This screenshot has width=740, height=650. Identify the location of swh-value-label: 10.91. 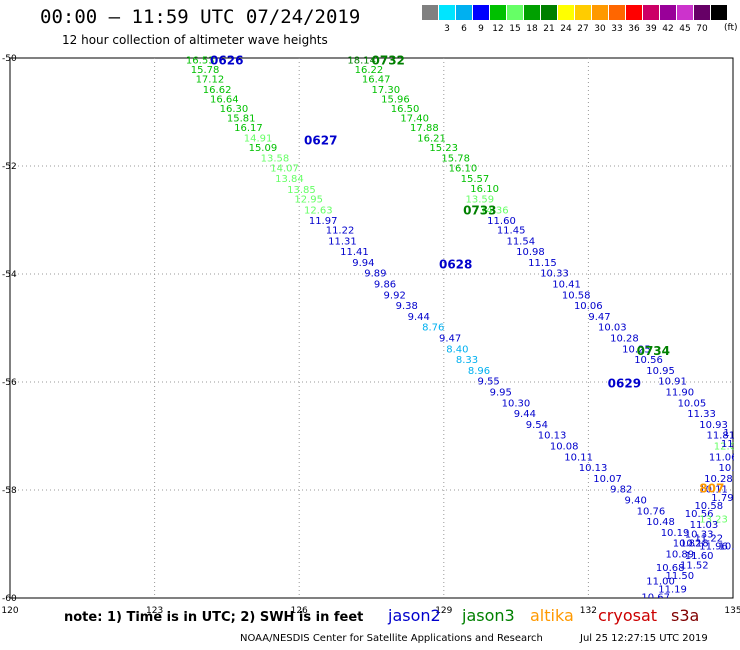
(672, 382).